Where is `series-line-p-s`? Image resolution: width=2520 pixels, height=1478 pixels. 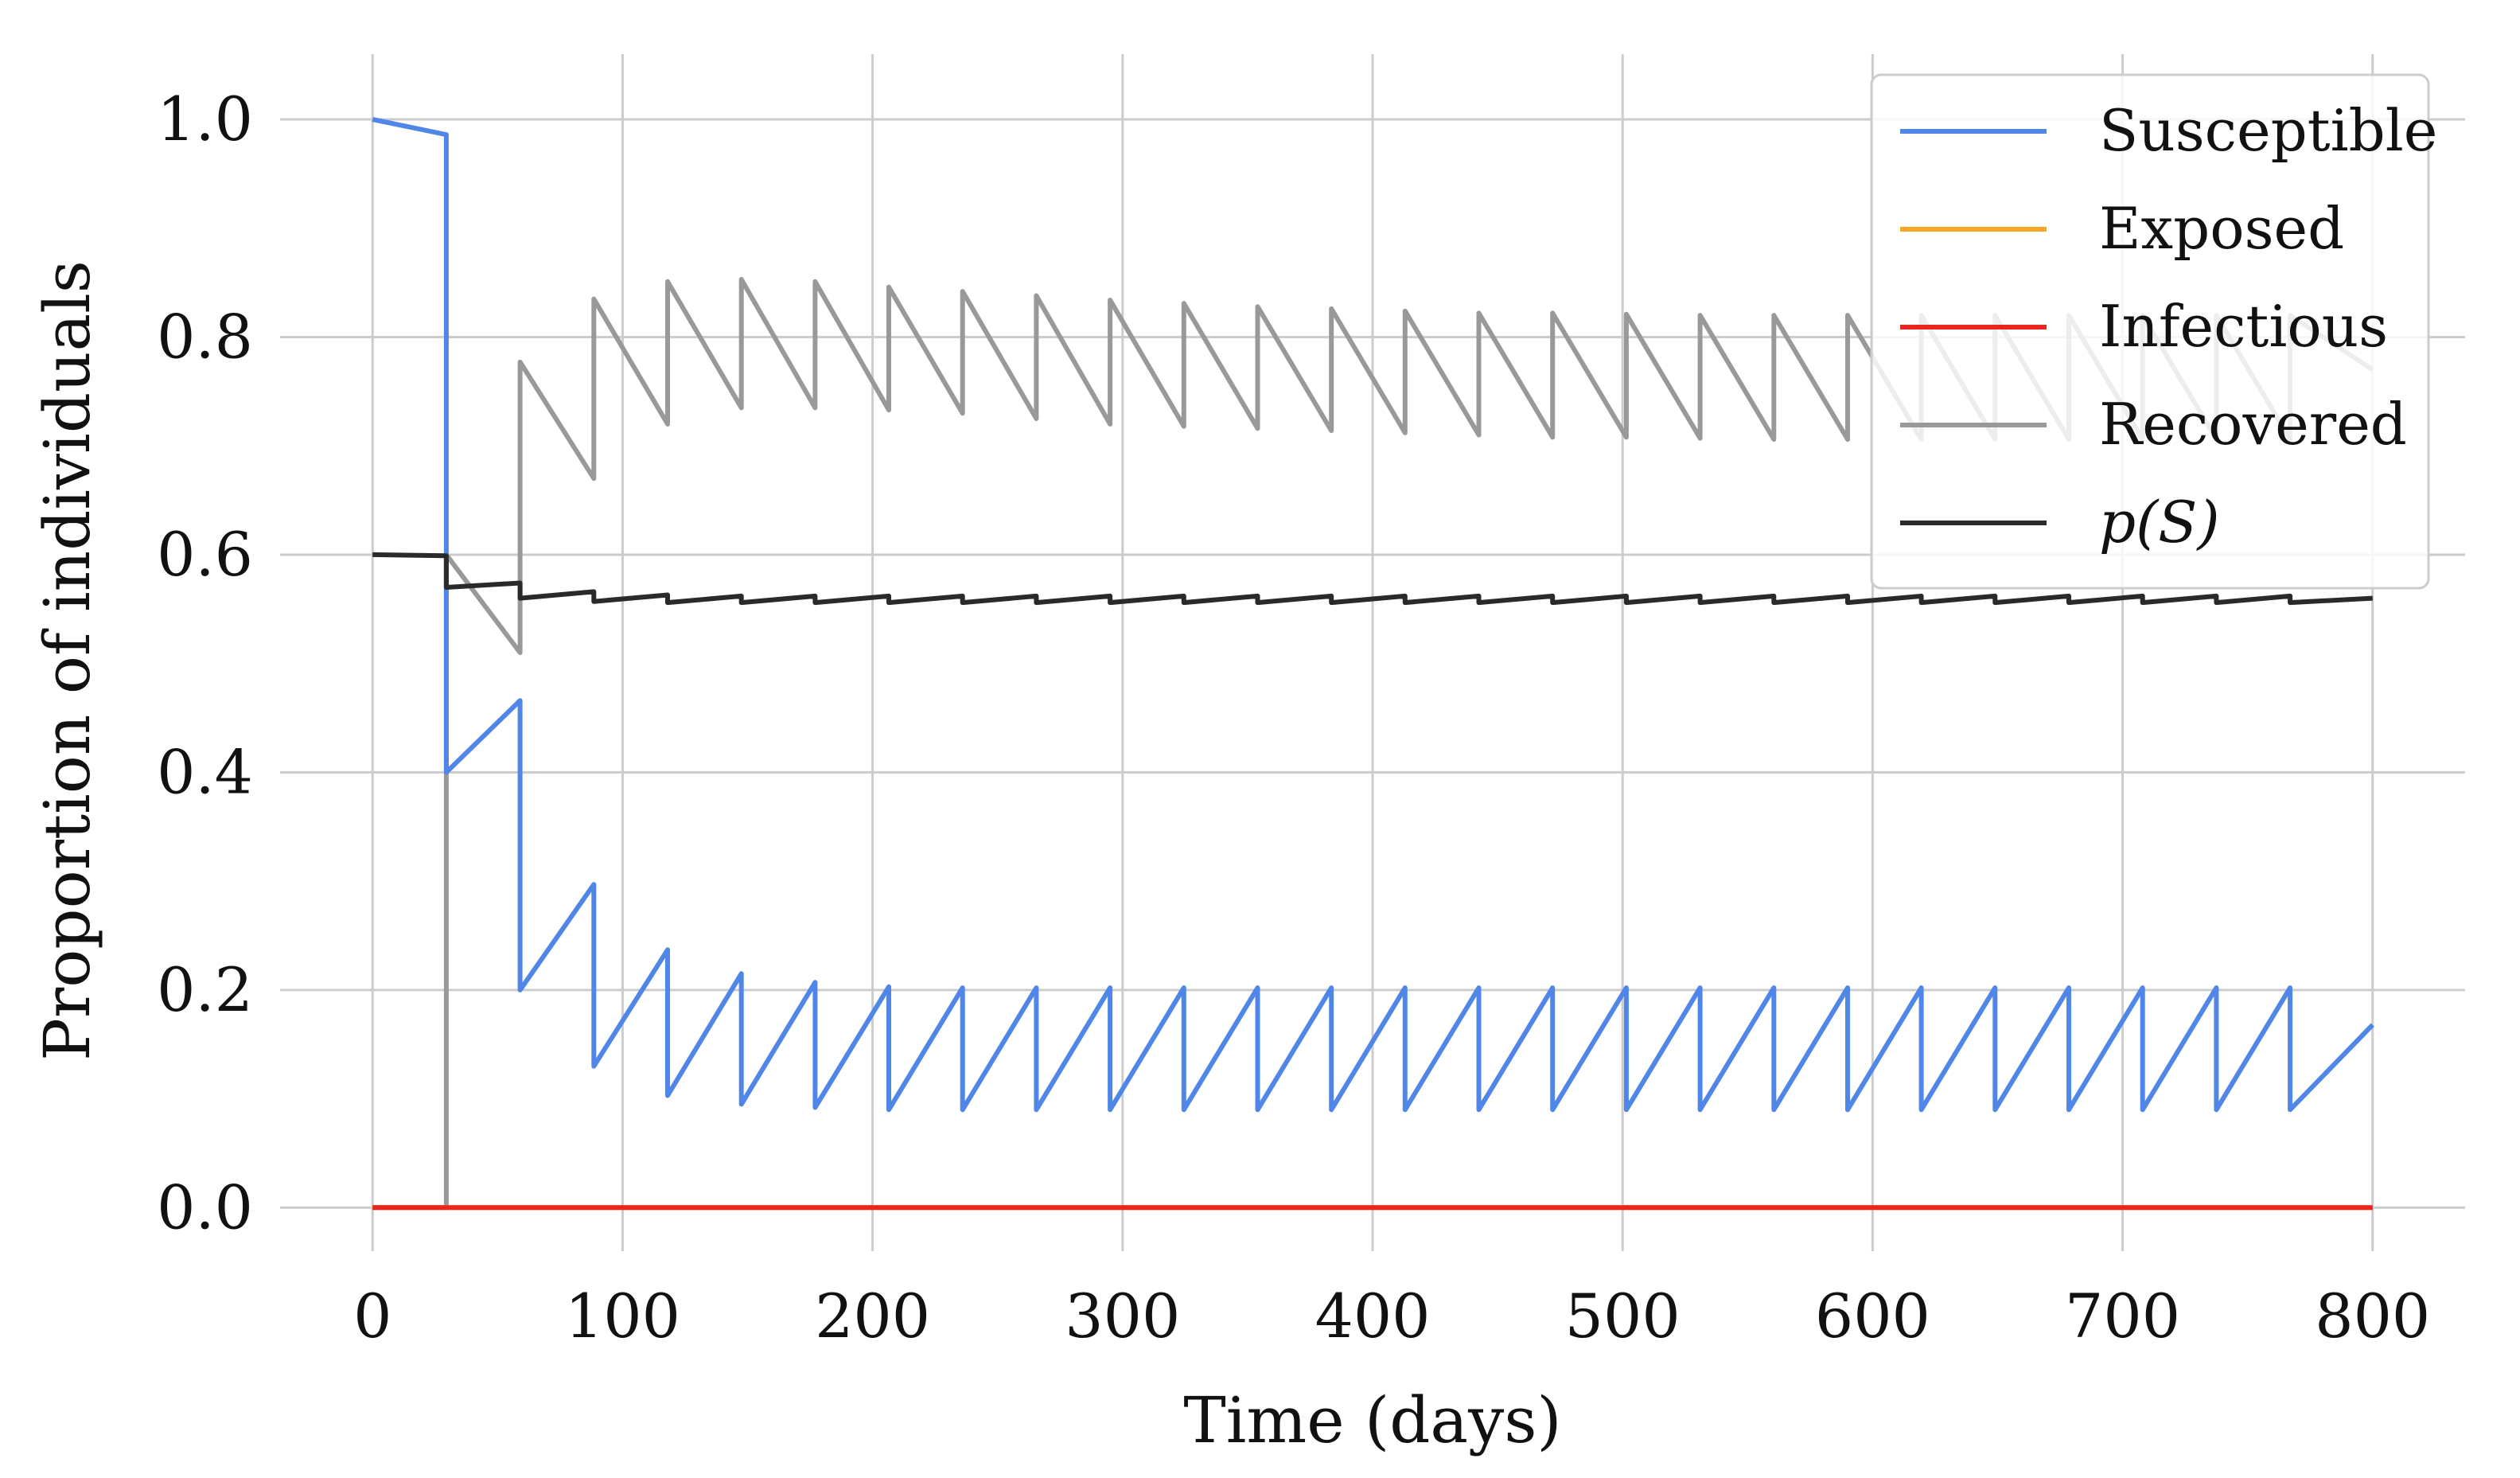
series-line-p-s is located at coordinates (1372, 579).